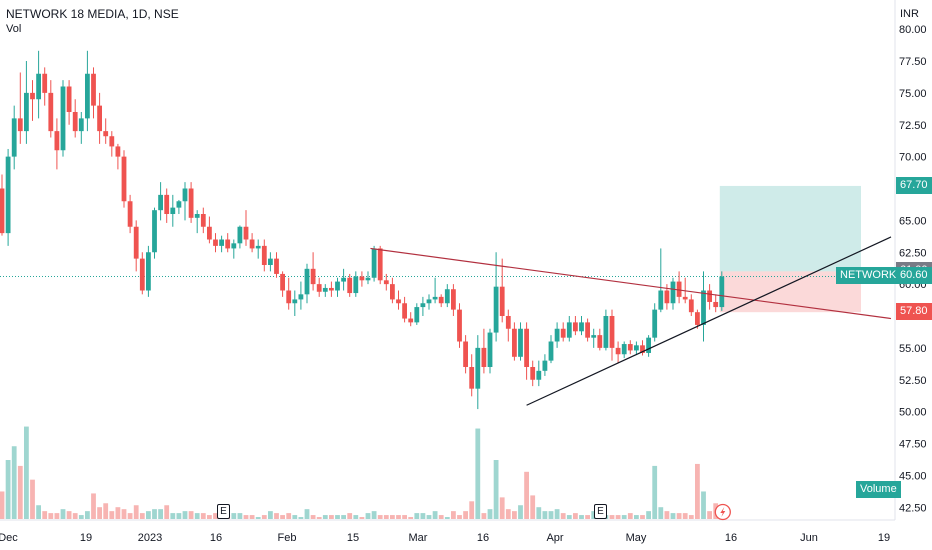 The image size is (932, 550). Describe the element at coordinates (913, 413) in the screenshot. I see `y-tick-label: 50.00` at that location.